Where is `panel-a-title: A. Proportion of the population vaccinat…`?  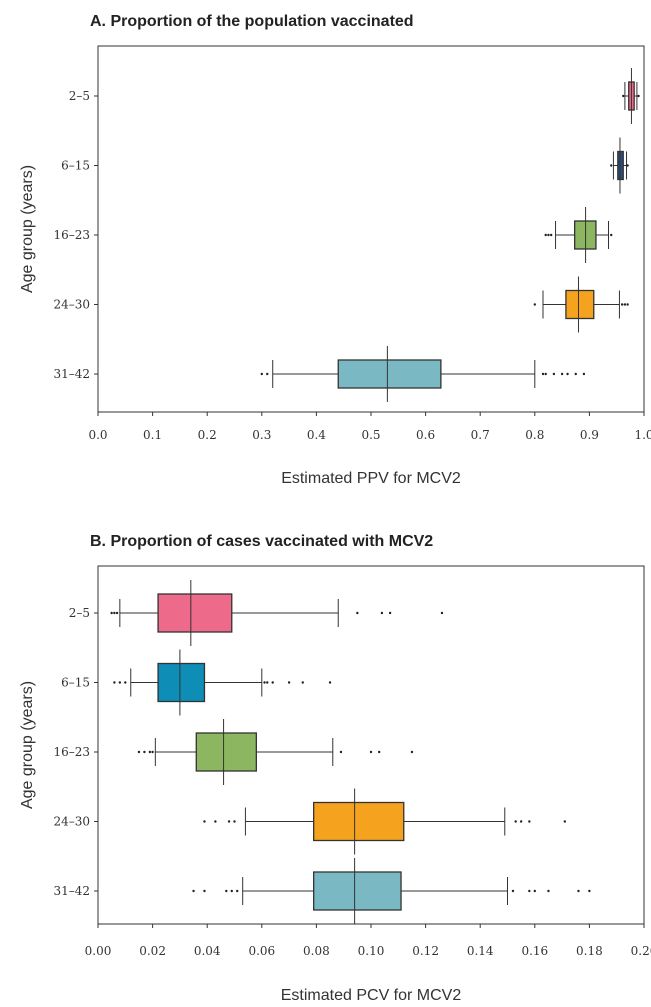 panel-a-title: A. Proportion of the population vaccinat… is located at coordinates (252, 21).